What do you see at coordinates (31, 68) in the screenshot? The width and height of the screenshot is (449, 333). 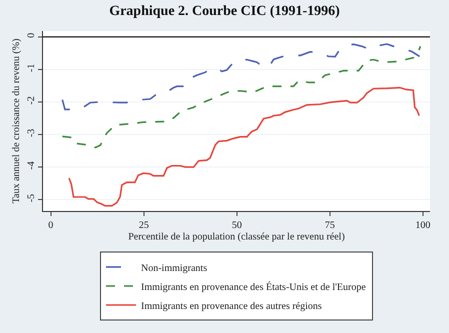 I see `y-tick-label: -1` at bounding box center [31, 68].